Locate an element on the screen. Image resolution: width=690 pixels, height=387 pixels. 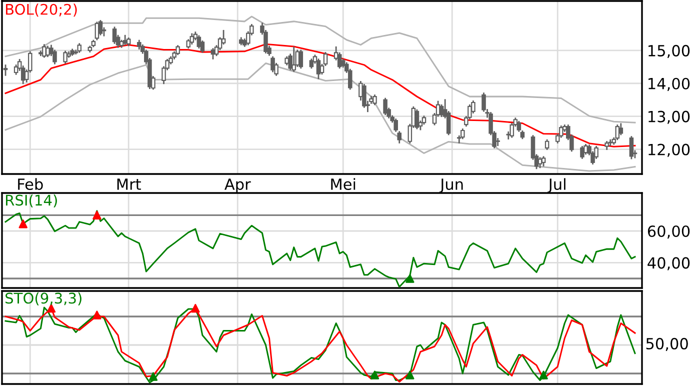
y-tick-label: 60,00 is located at coordinates (669, 232).